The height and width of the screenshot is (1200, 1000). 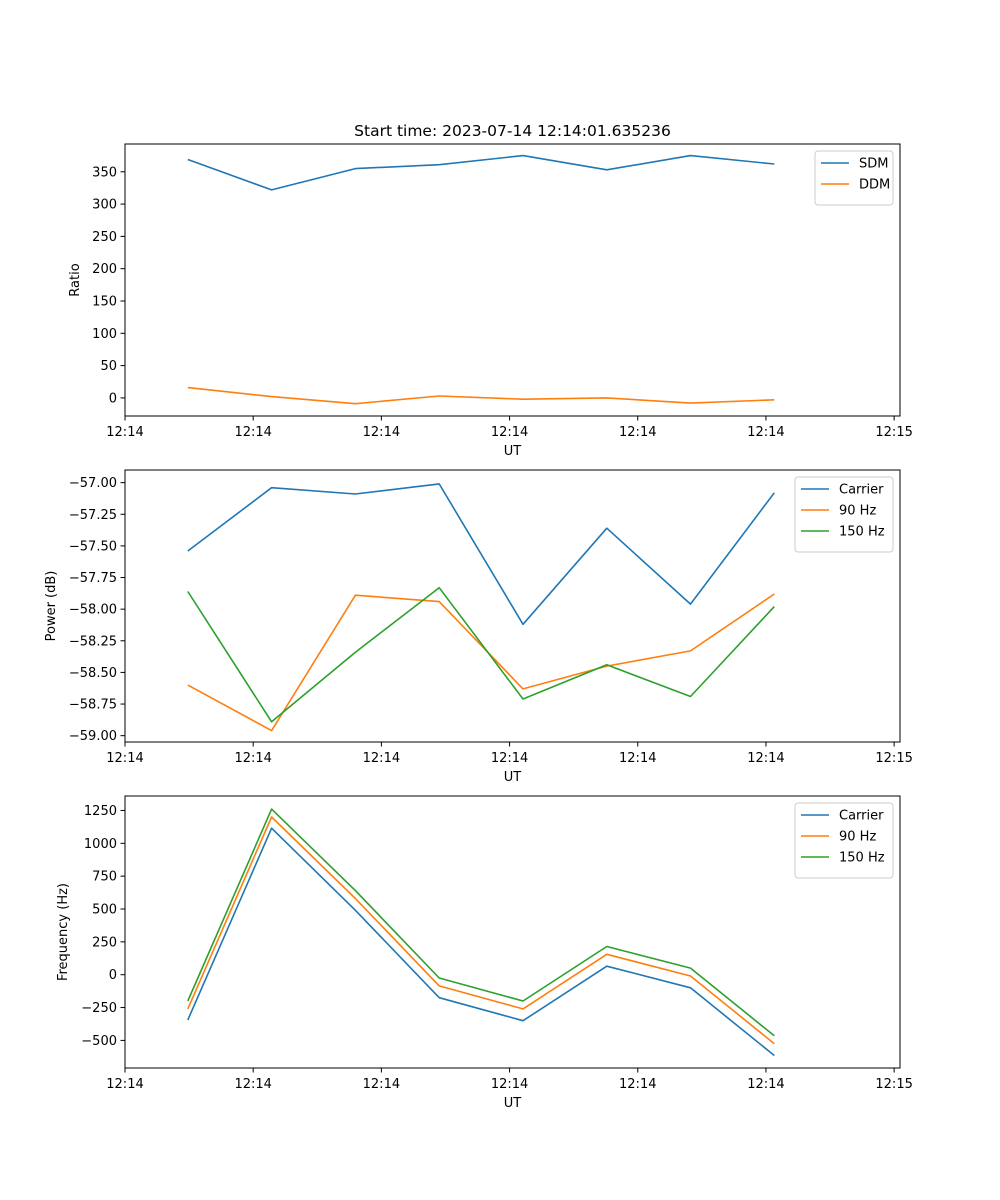 What do you see at coordinates (93, 610) in the screenshot?
I see `y-tick-label: −58.00` at bounding box center [93, 610].